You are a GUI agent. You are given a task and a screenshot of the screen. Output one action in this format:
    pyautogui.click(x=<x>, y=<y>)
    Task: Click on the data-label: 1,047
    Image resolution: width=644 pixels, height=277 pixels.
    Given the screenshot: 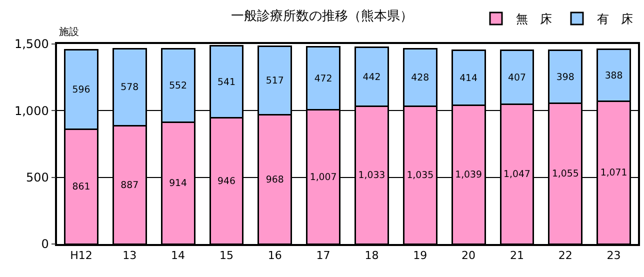 What is the action you would take?
    pyautogui.click(x=517, y=174)
    